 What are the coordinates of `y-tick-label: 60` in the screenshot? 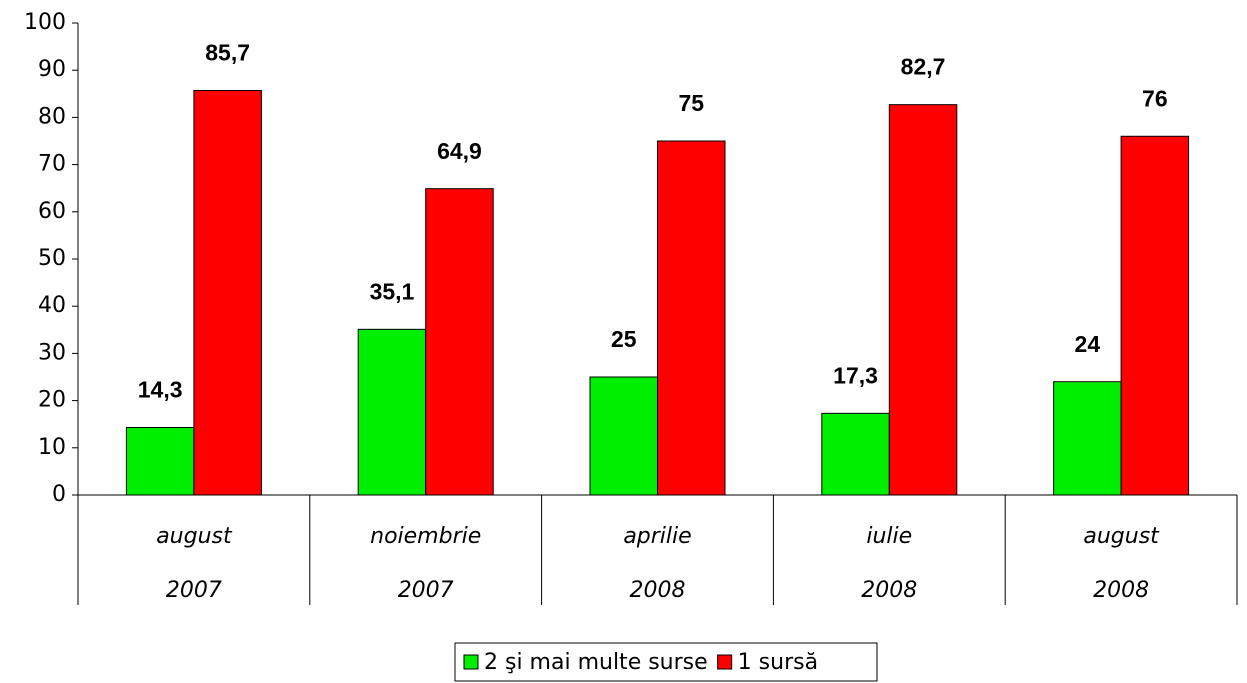 It's located at (52, 211).